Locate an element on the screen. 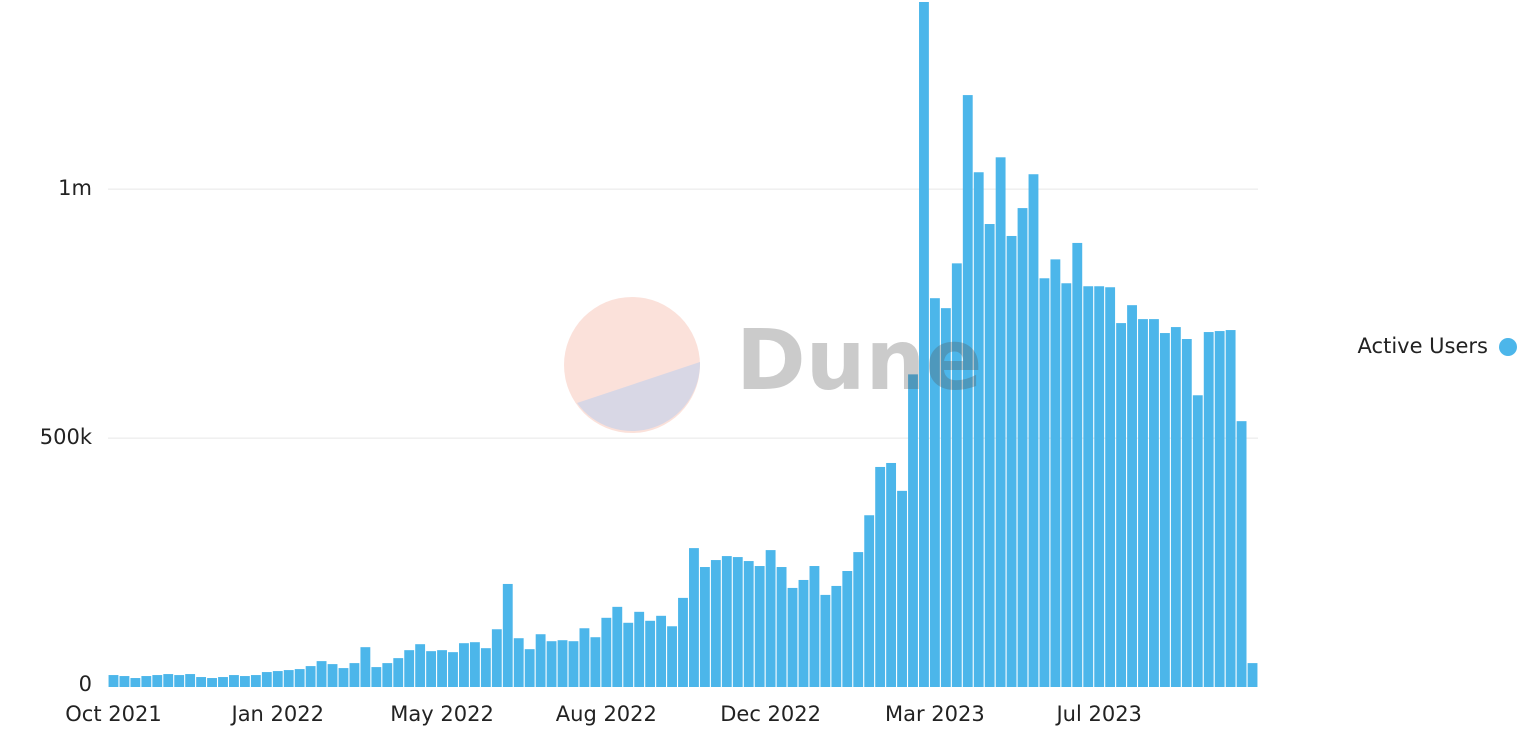 The width and height of the screenshot is (1526, 734). x-tick-label: Dec 2022 is located at coordinates (770, 714).